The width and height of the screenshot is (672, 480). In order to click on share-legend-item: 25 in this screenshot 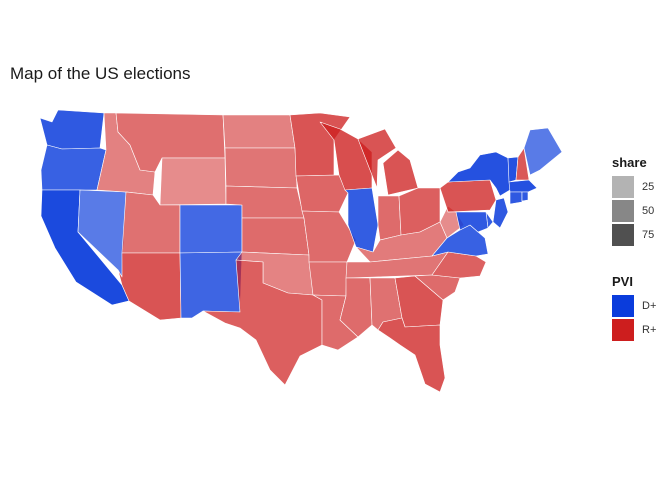, I will do `click(641, 187)`.